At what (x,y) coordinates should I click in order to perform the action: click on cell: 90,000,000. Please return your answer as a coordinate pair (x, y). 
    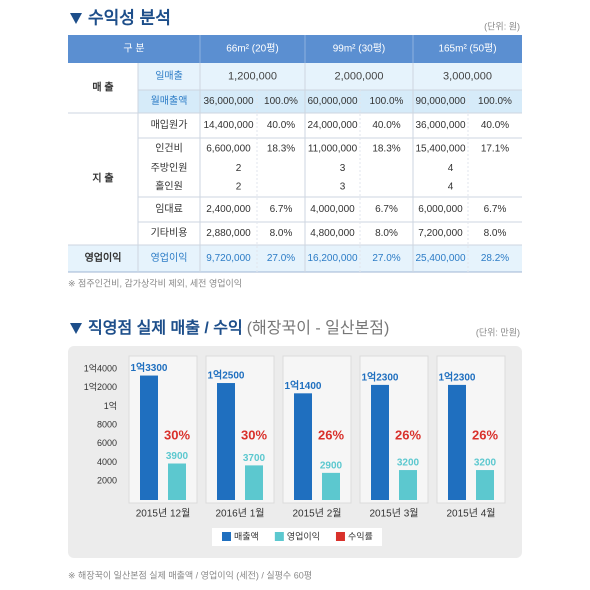
    Looking at the image, I should click on (440, 101).